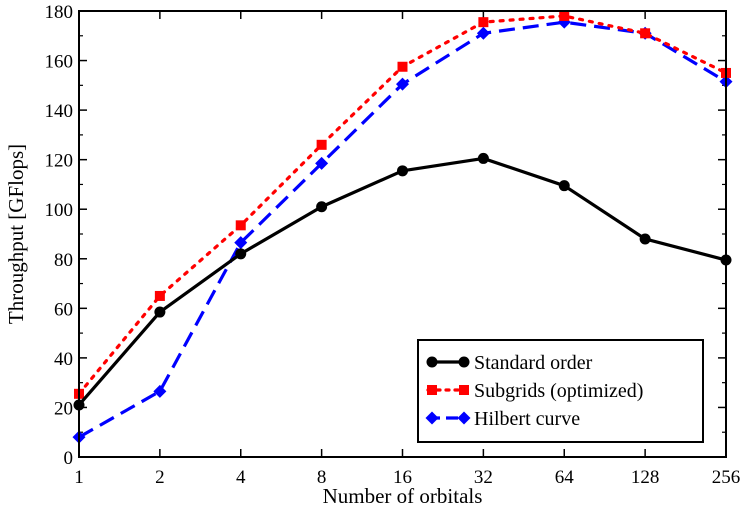  I want to click on y-tick-label: 80, so click(63, 260).